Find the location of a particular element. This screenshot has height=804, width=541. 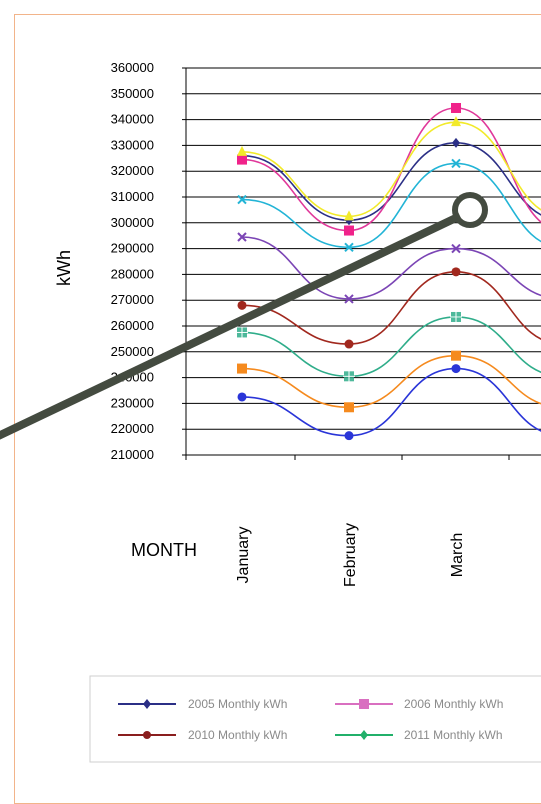

x-axis-title: MONTH is located at coordinates (164, 550).